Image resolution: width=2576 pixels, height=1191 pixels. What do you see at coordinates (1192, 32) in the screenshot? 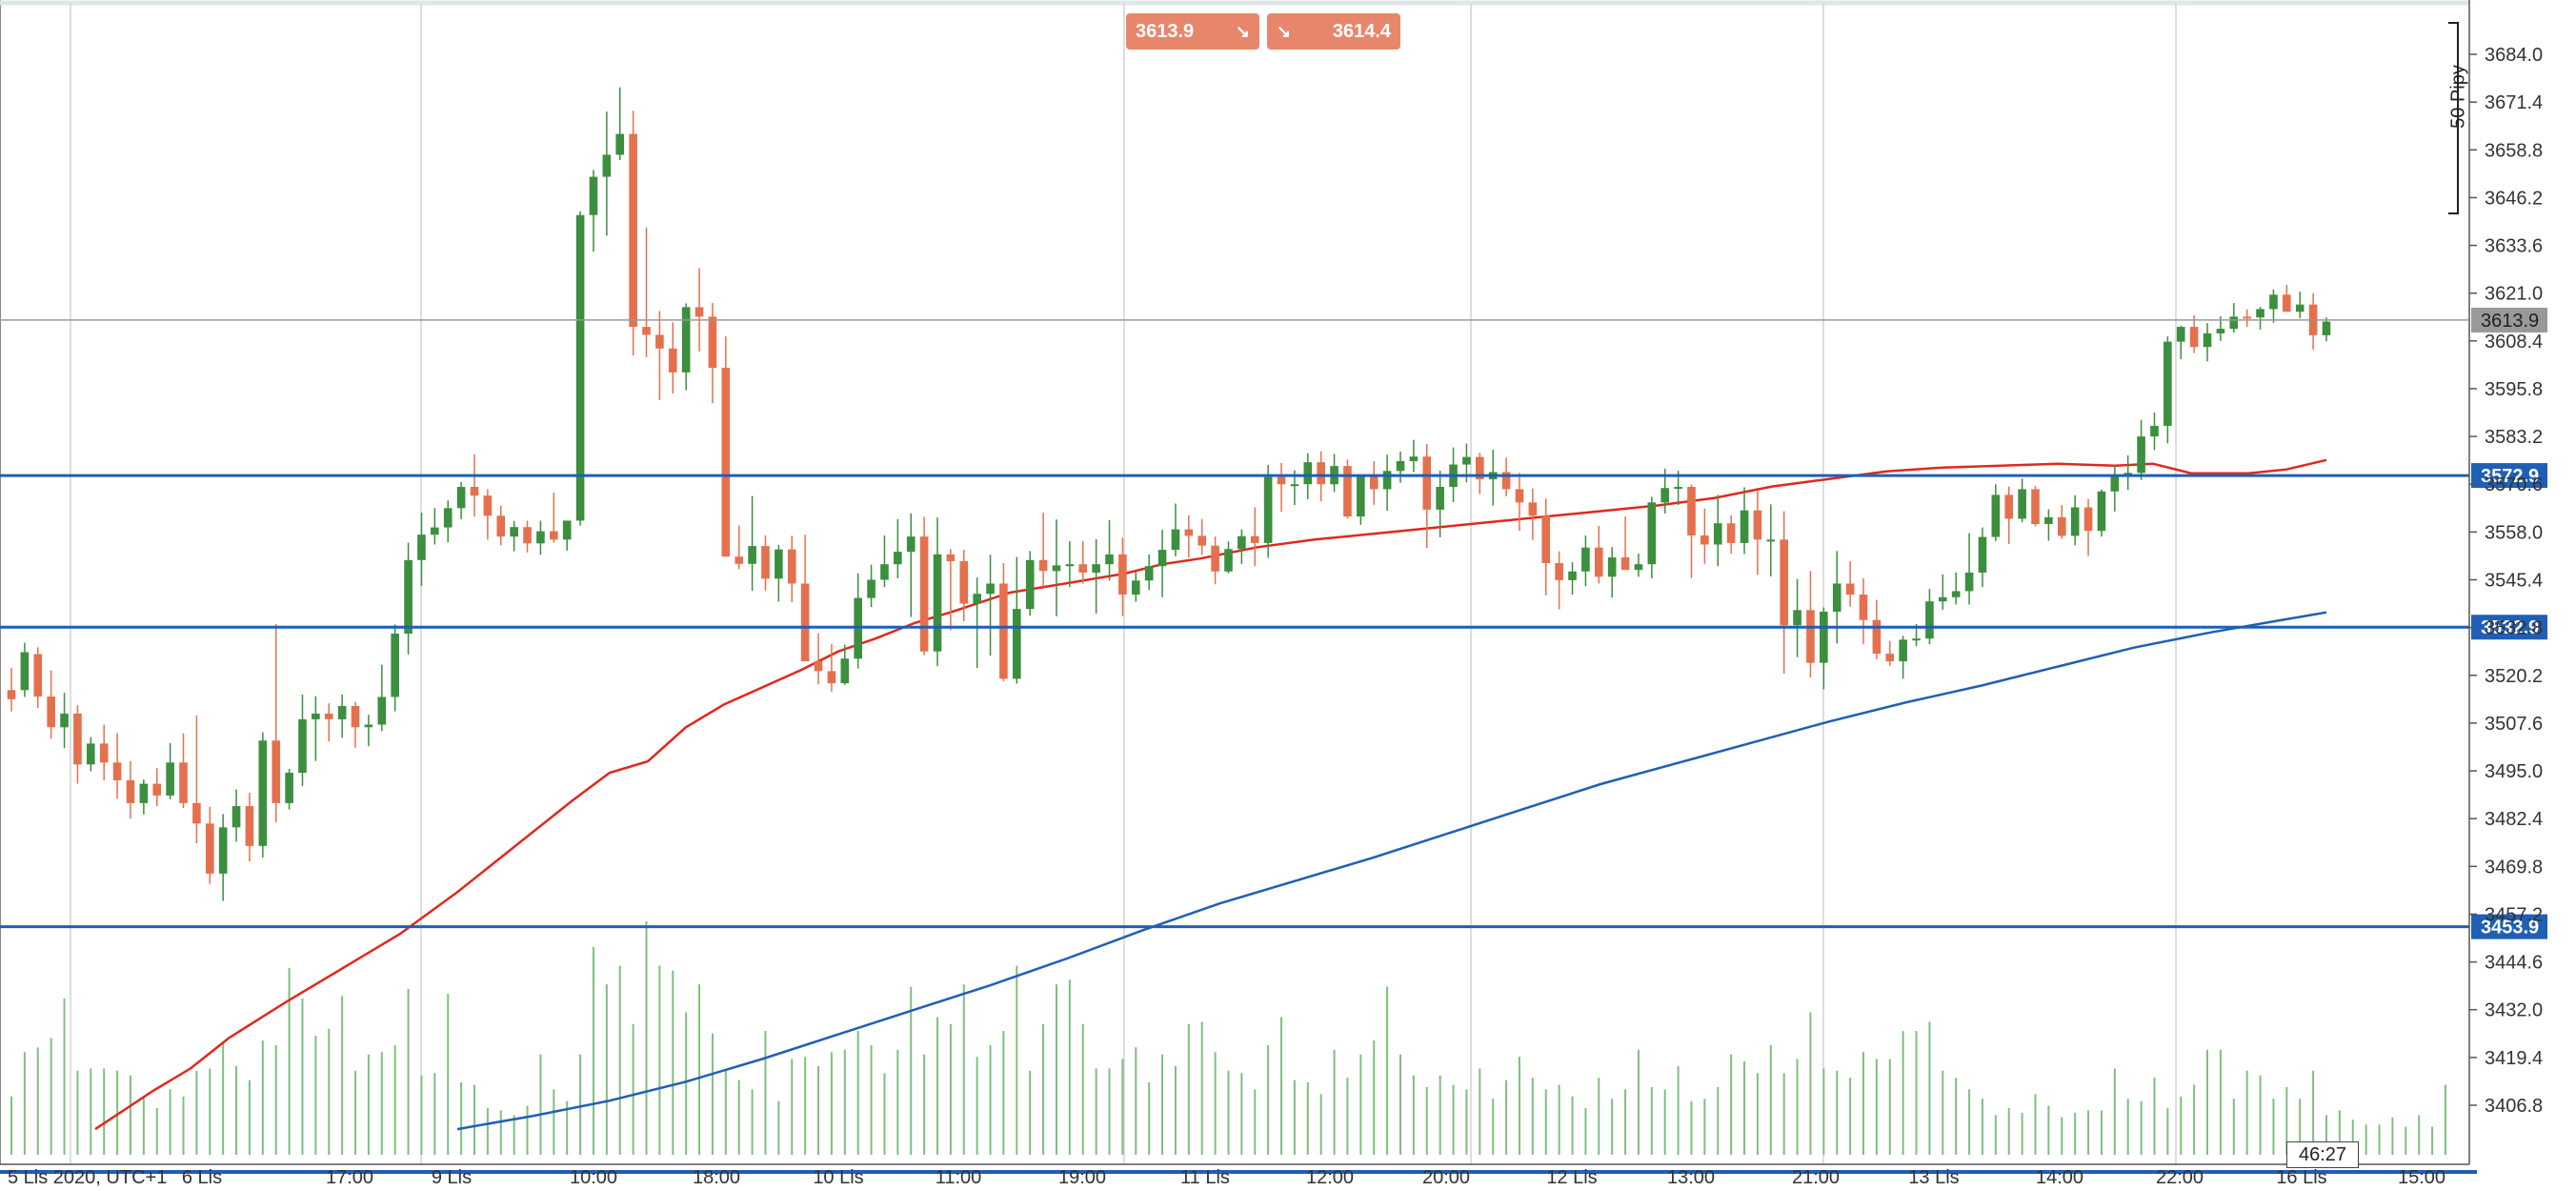
I see `sell-quote-button: 3613.9 ↘` at bounding box center [1192, 32].